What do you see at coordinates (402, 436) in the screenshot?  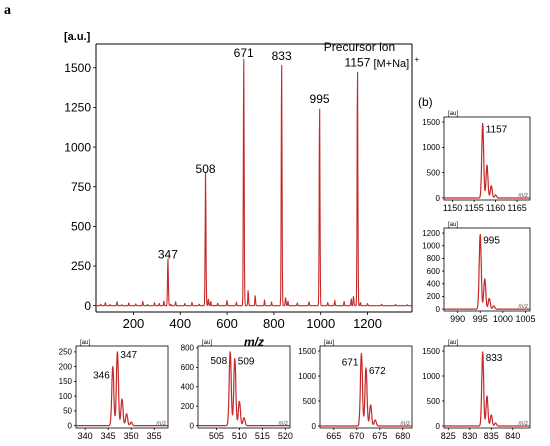 I see `x-tick-label: 680` at bounding box center [402, 436].